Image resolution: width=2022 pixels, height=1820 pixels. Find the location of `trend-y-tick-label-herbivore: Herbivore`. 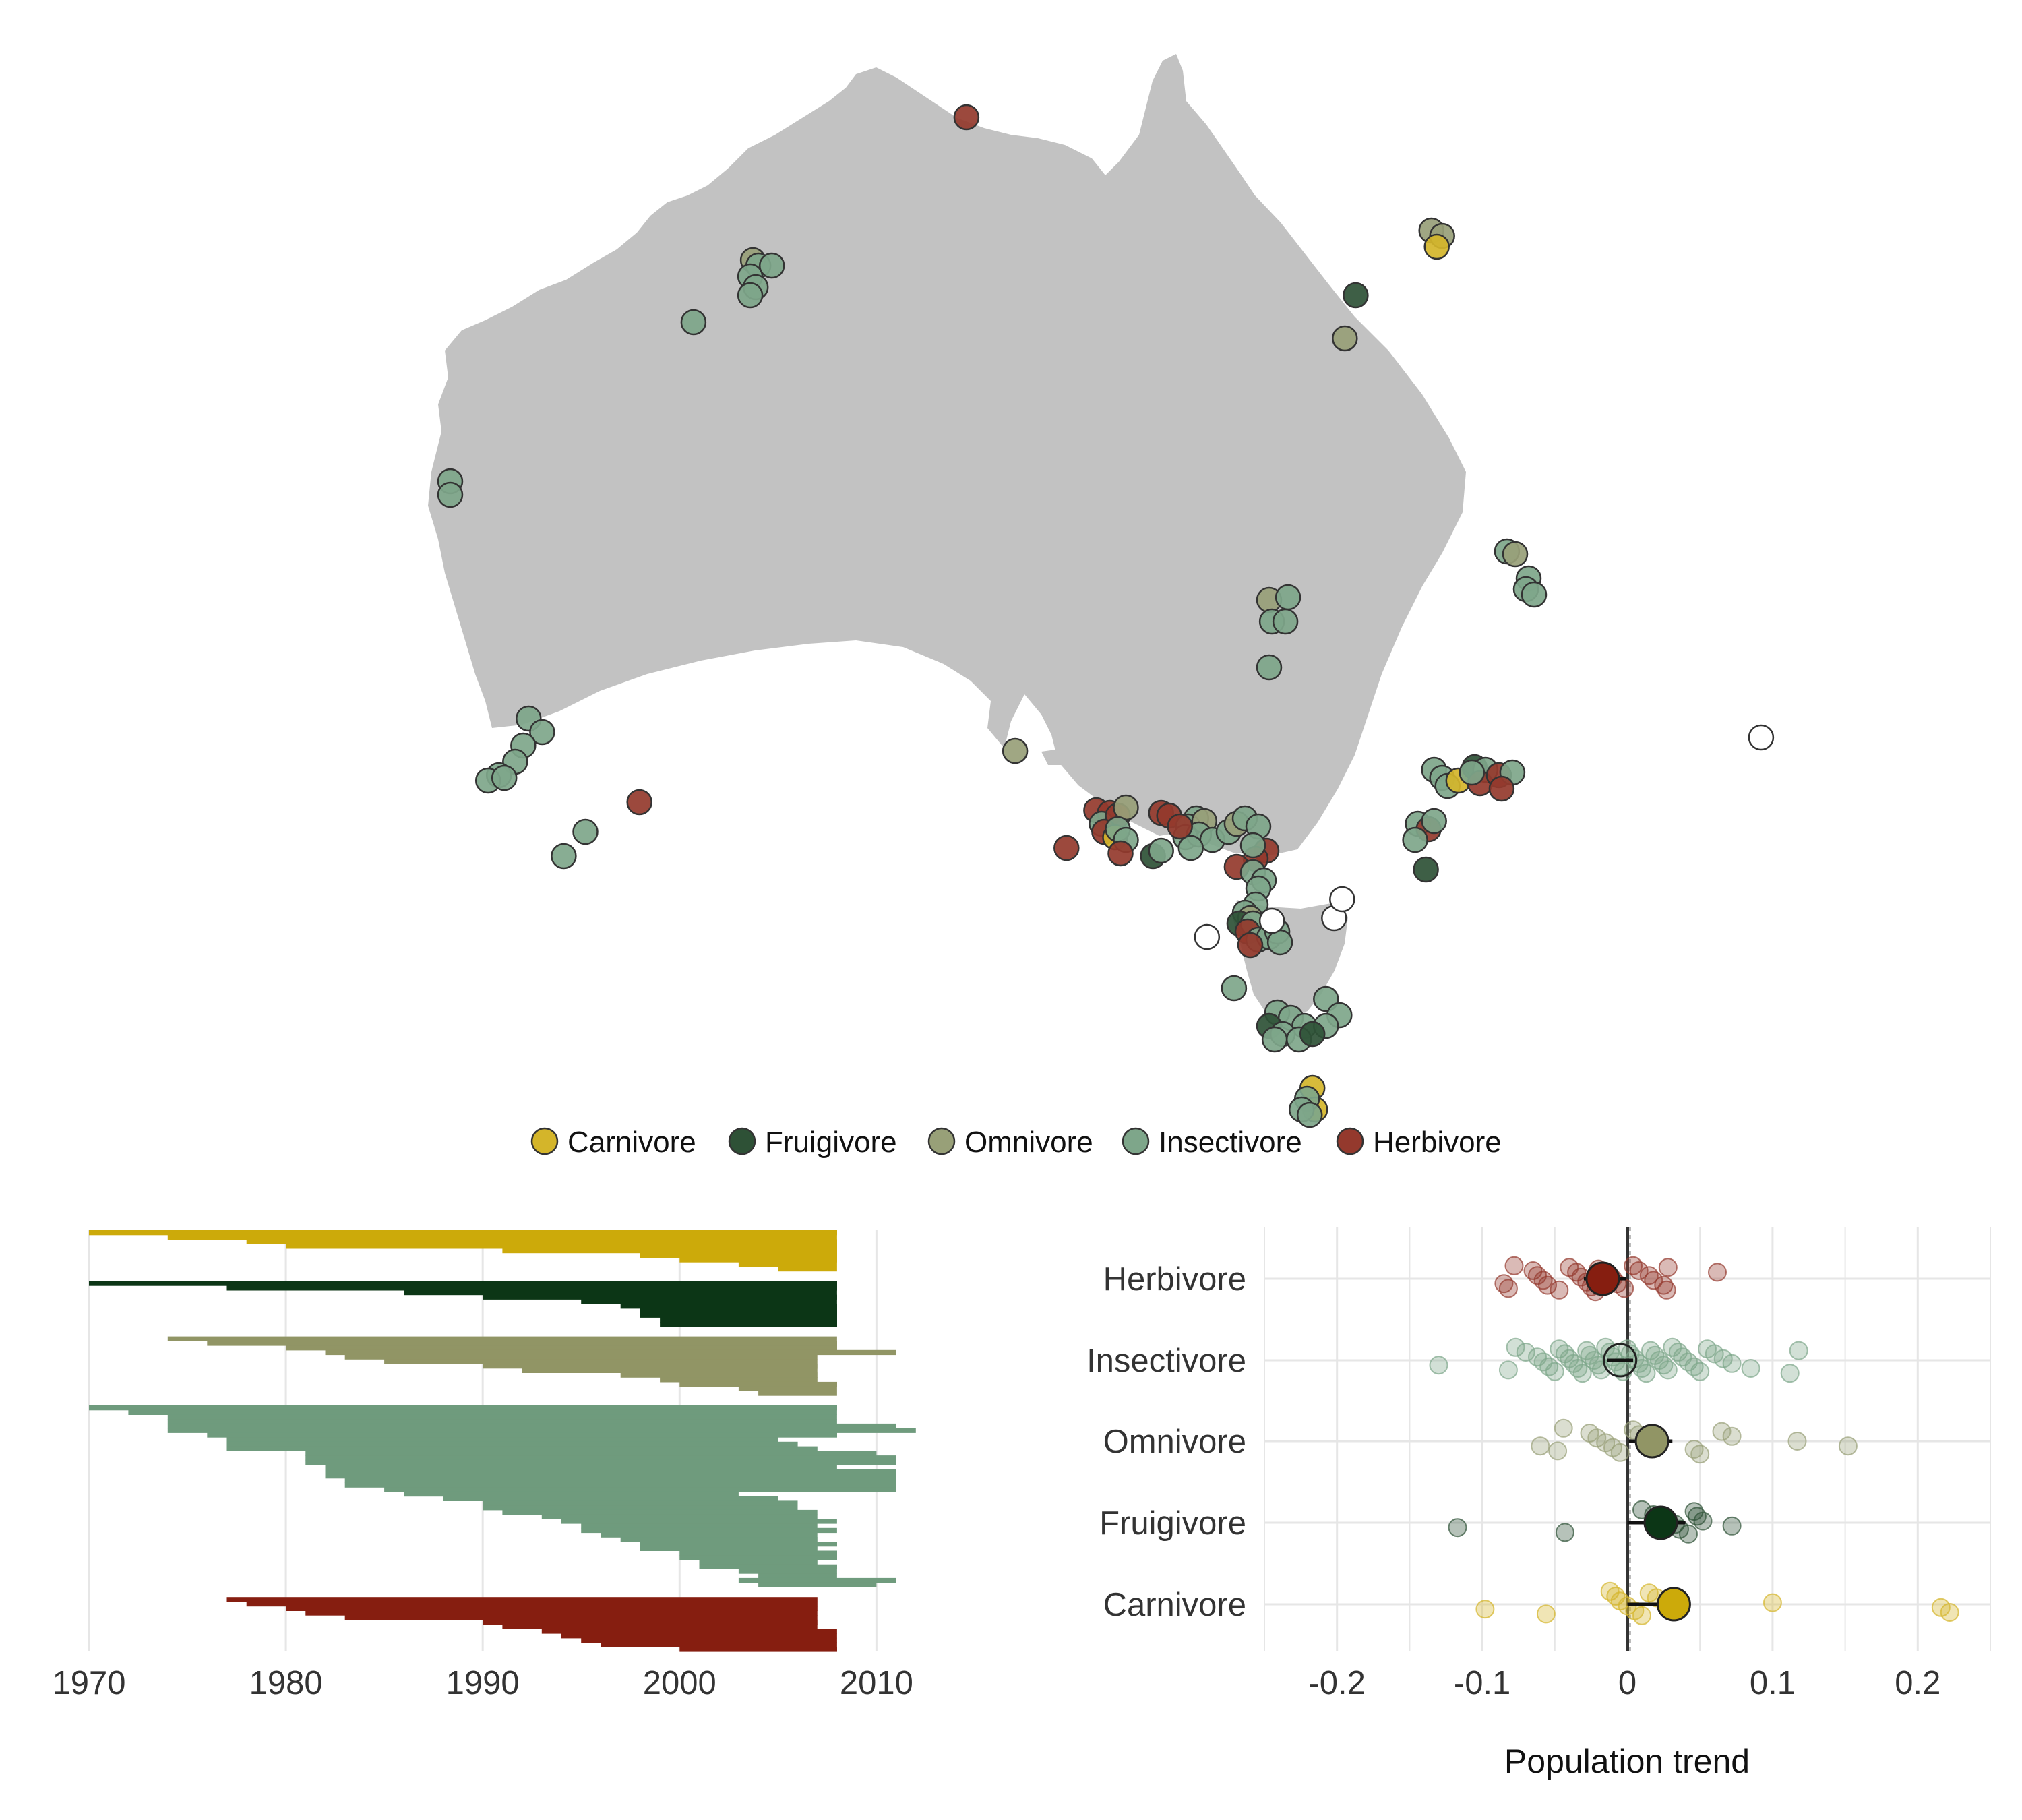

trend-y-tick-label-herbivore: Herbivore is located at coordinates (1174, 1279).